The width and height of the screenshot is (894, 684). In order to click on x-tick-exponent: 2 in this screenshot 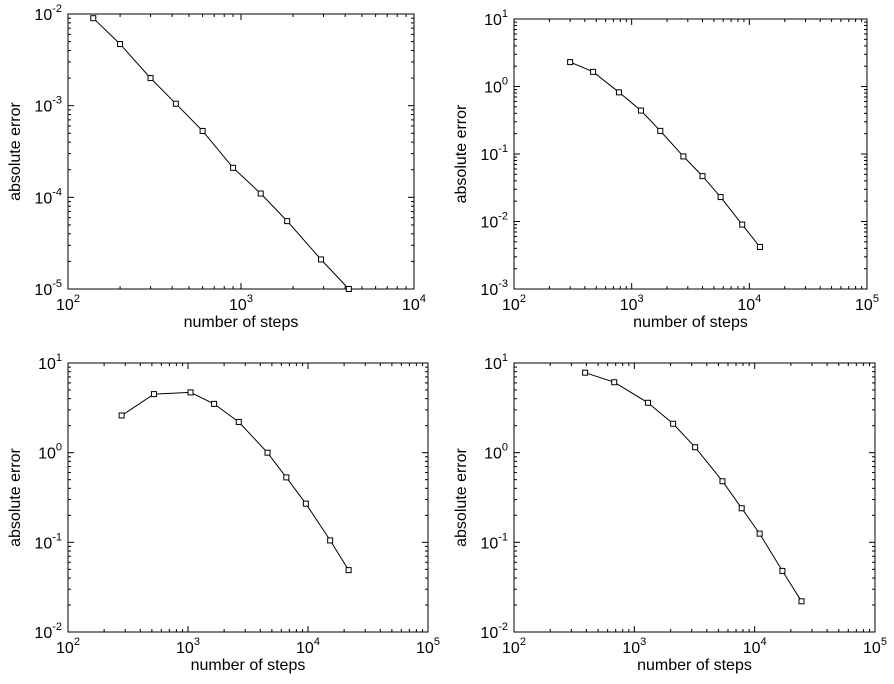, I will do `click(77, 642)`.